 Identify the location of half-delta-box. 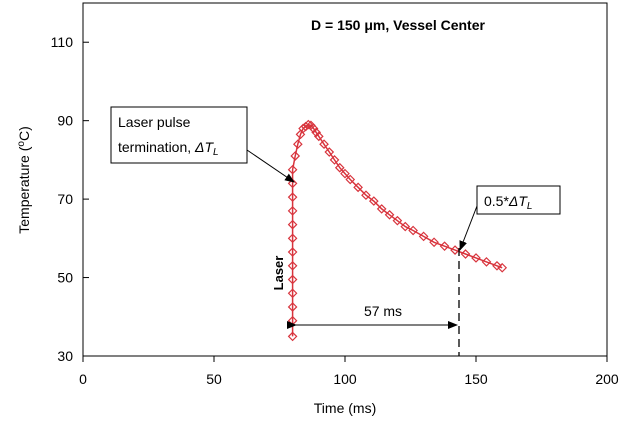
(518, 200).